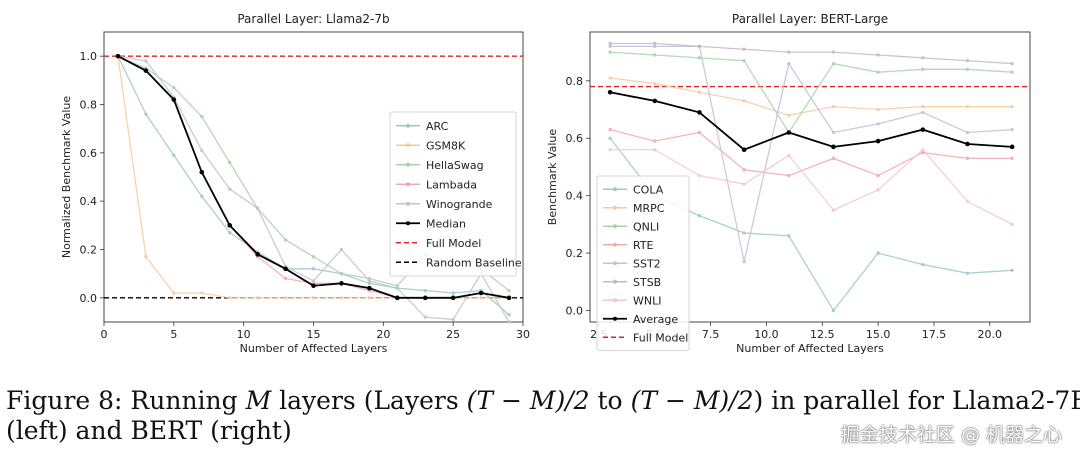 This screenshot has height=458, width=1080. Describe the element at coordinates (173, 334) in the screenshot. I see `x-tick-label: 5` at that location.